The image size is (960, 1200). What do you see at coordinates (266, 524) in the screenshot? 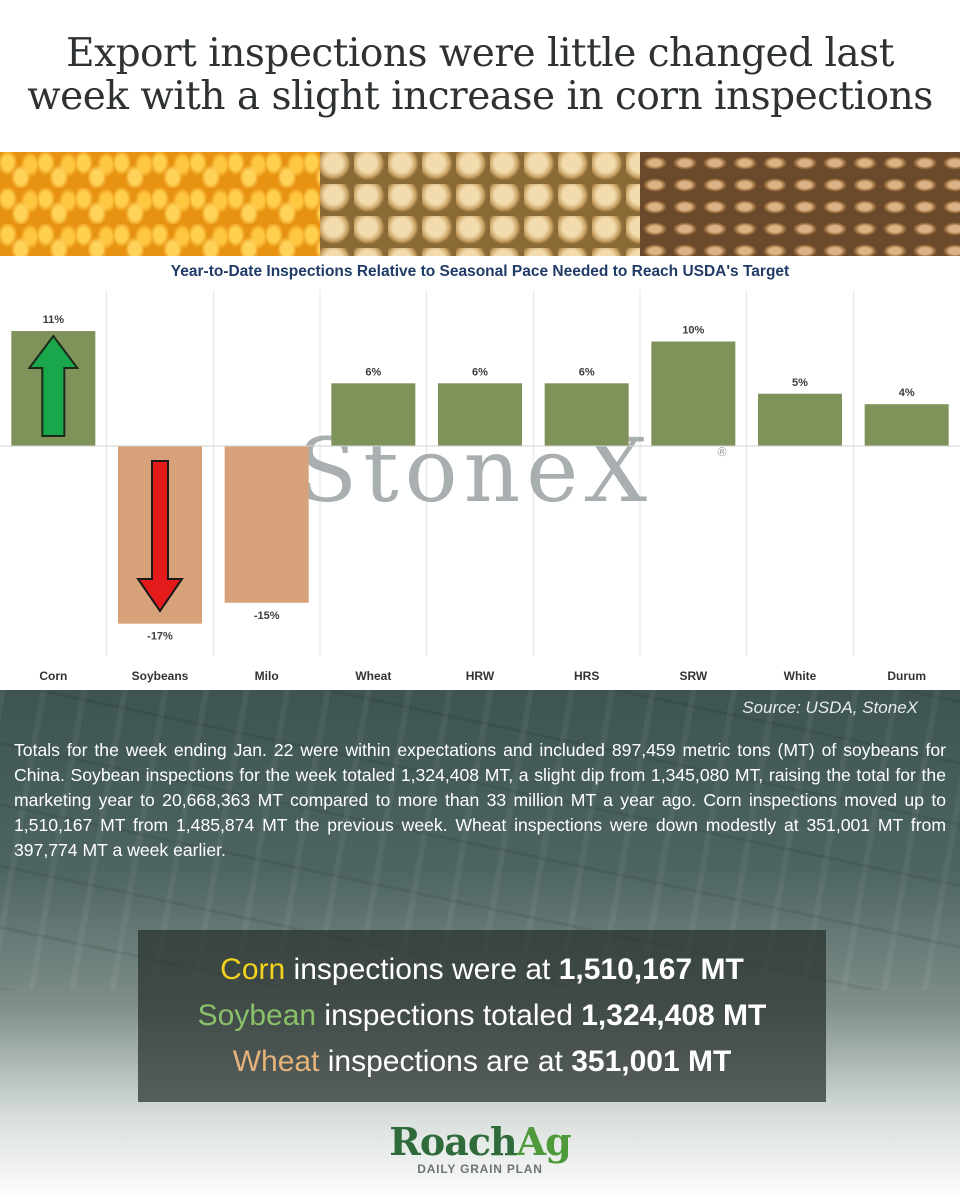
I see `bar-milo` at bounding box center [266, 524].